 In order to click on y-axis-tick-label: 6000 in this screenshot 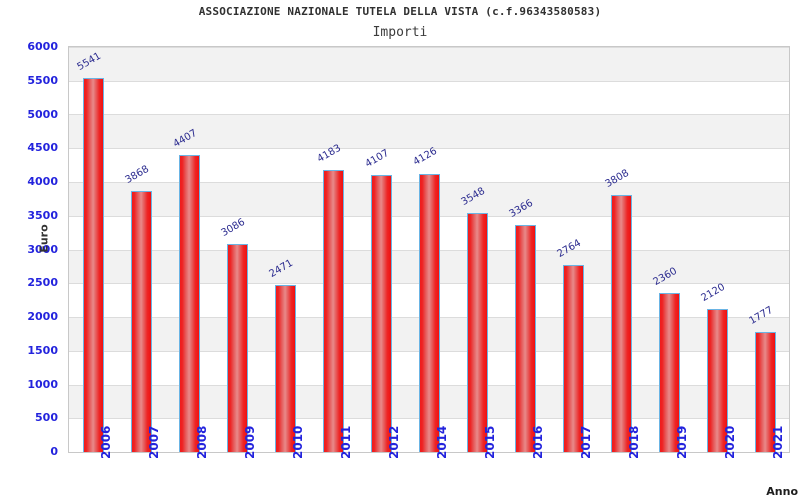, I will do `click(42, 46)`.